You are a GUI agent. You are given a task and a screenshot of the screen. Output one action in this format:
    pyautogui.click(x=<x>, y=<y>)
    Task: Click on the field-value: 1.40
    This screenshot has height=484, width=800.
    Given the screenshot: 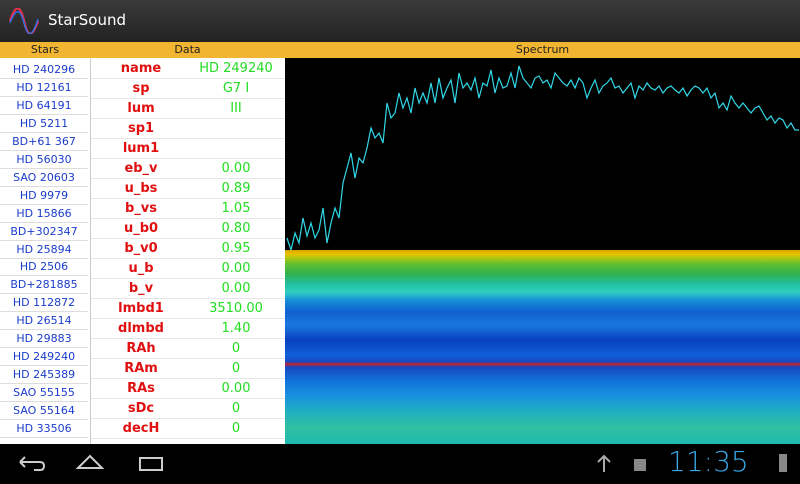 What is the action you would take?
    pyautogui.click(x=236, y=328)
    